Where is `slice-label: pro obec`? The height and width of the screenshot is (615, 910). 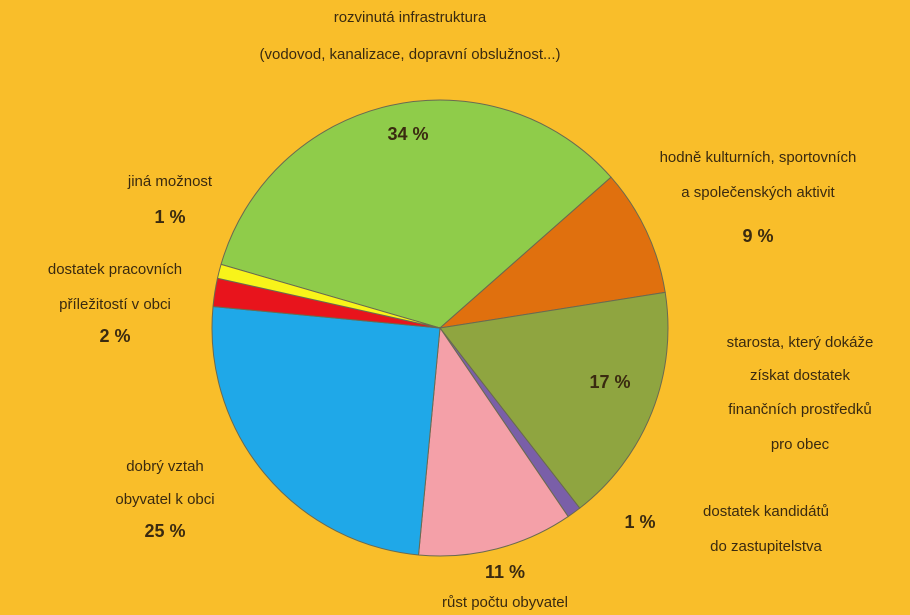
slice-label: pro obec is located at coordinates (800, 444).